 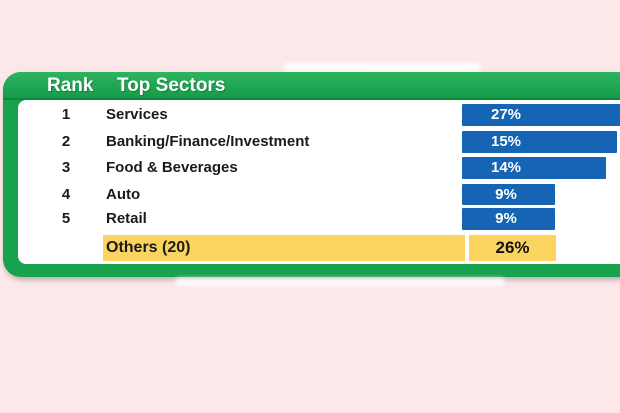 I want to click on sector-label: Services, so click(x=137, y=114).